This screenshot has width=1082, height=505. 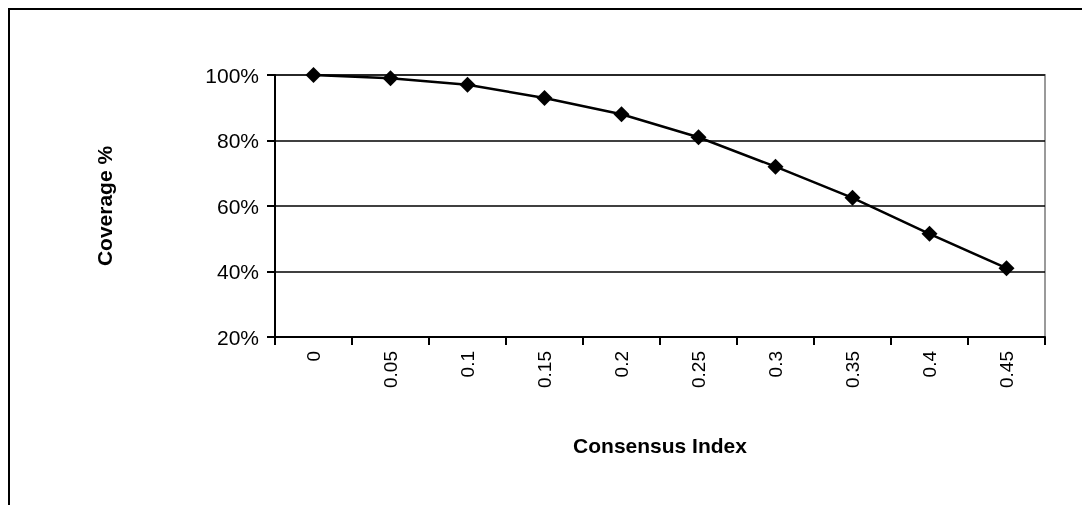 I want to click on y-tick-label: 20%, so click(x=237, y=337).